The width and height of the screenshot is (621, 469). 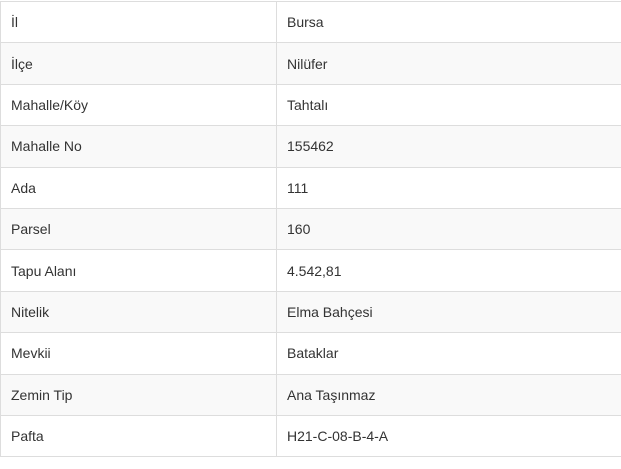 I want to click on row-label: İlçe, so click(x=139, y=63).